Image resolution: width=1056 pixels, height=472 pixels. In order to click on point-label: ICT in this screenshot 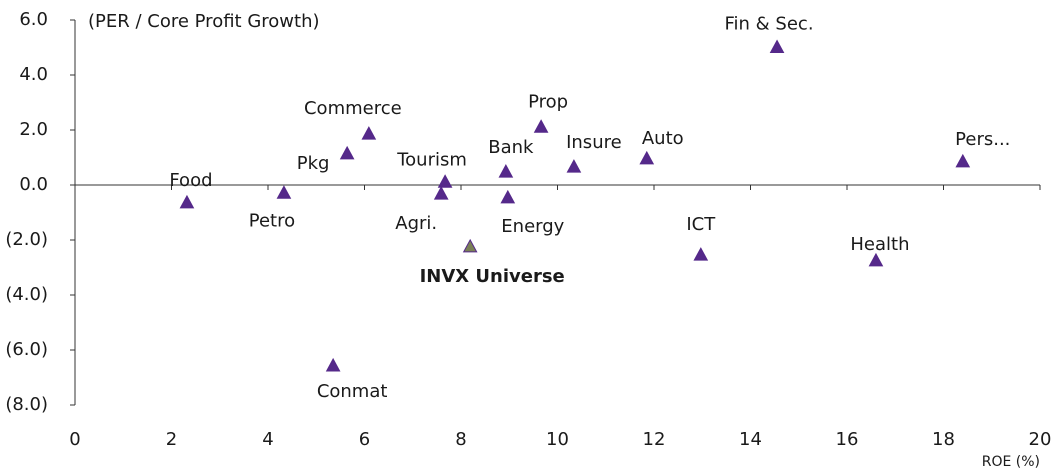, I will do `click(701, 224)`.